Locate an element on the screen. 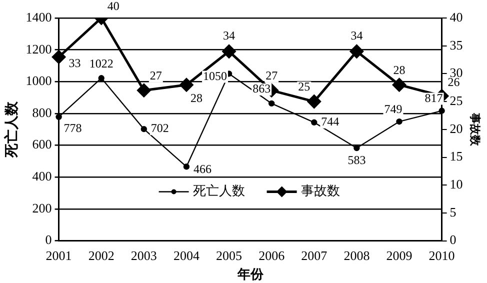 The image size is (487, 283). data-label: 744 is located at coordinates (330, 121).